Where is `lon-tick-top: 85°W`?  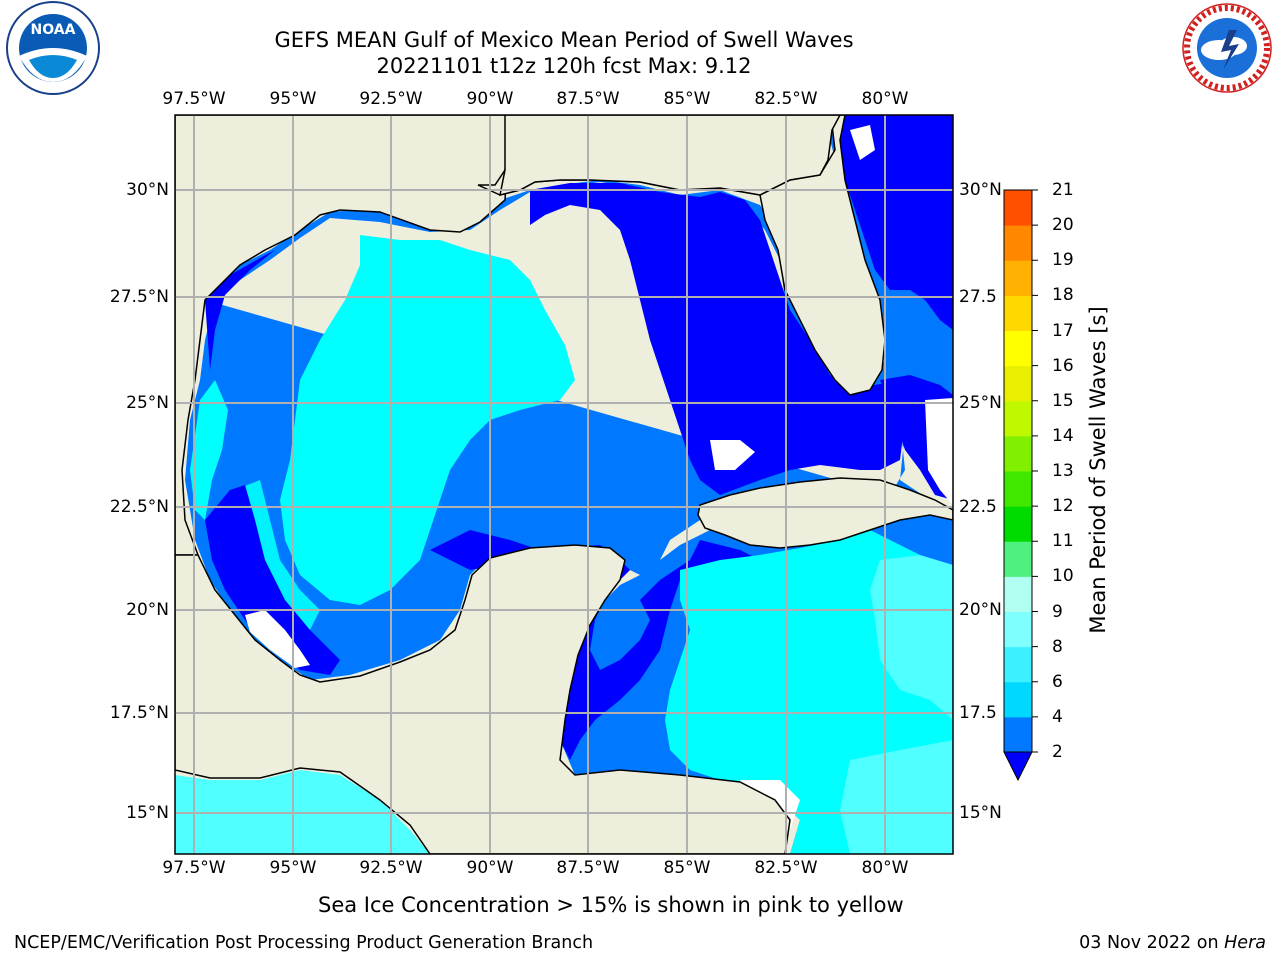 lon-tick-top: 85°W is located at coordinates (687, 99).